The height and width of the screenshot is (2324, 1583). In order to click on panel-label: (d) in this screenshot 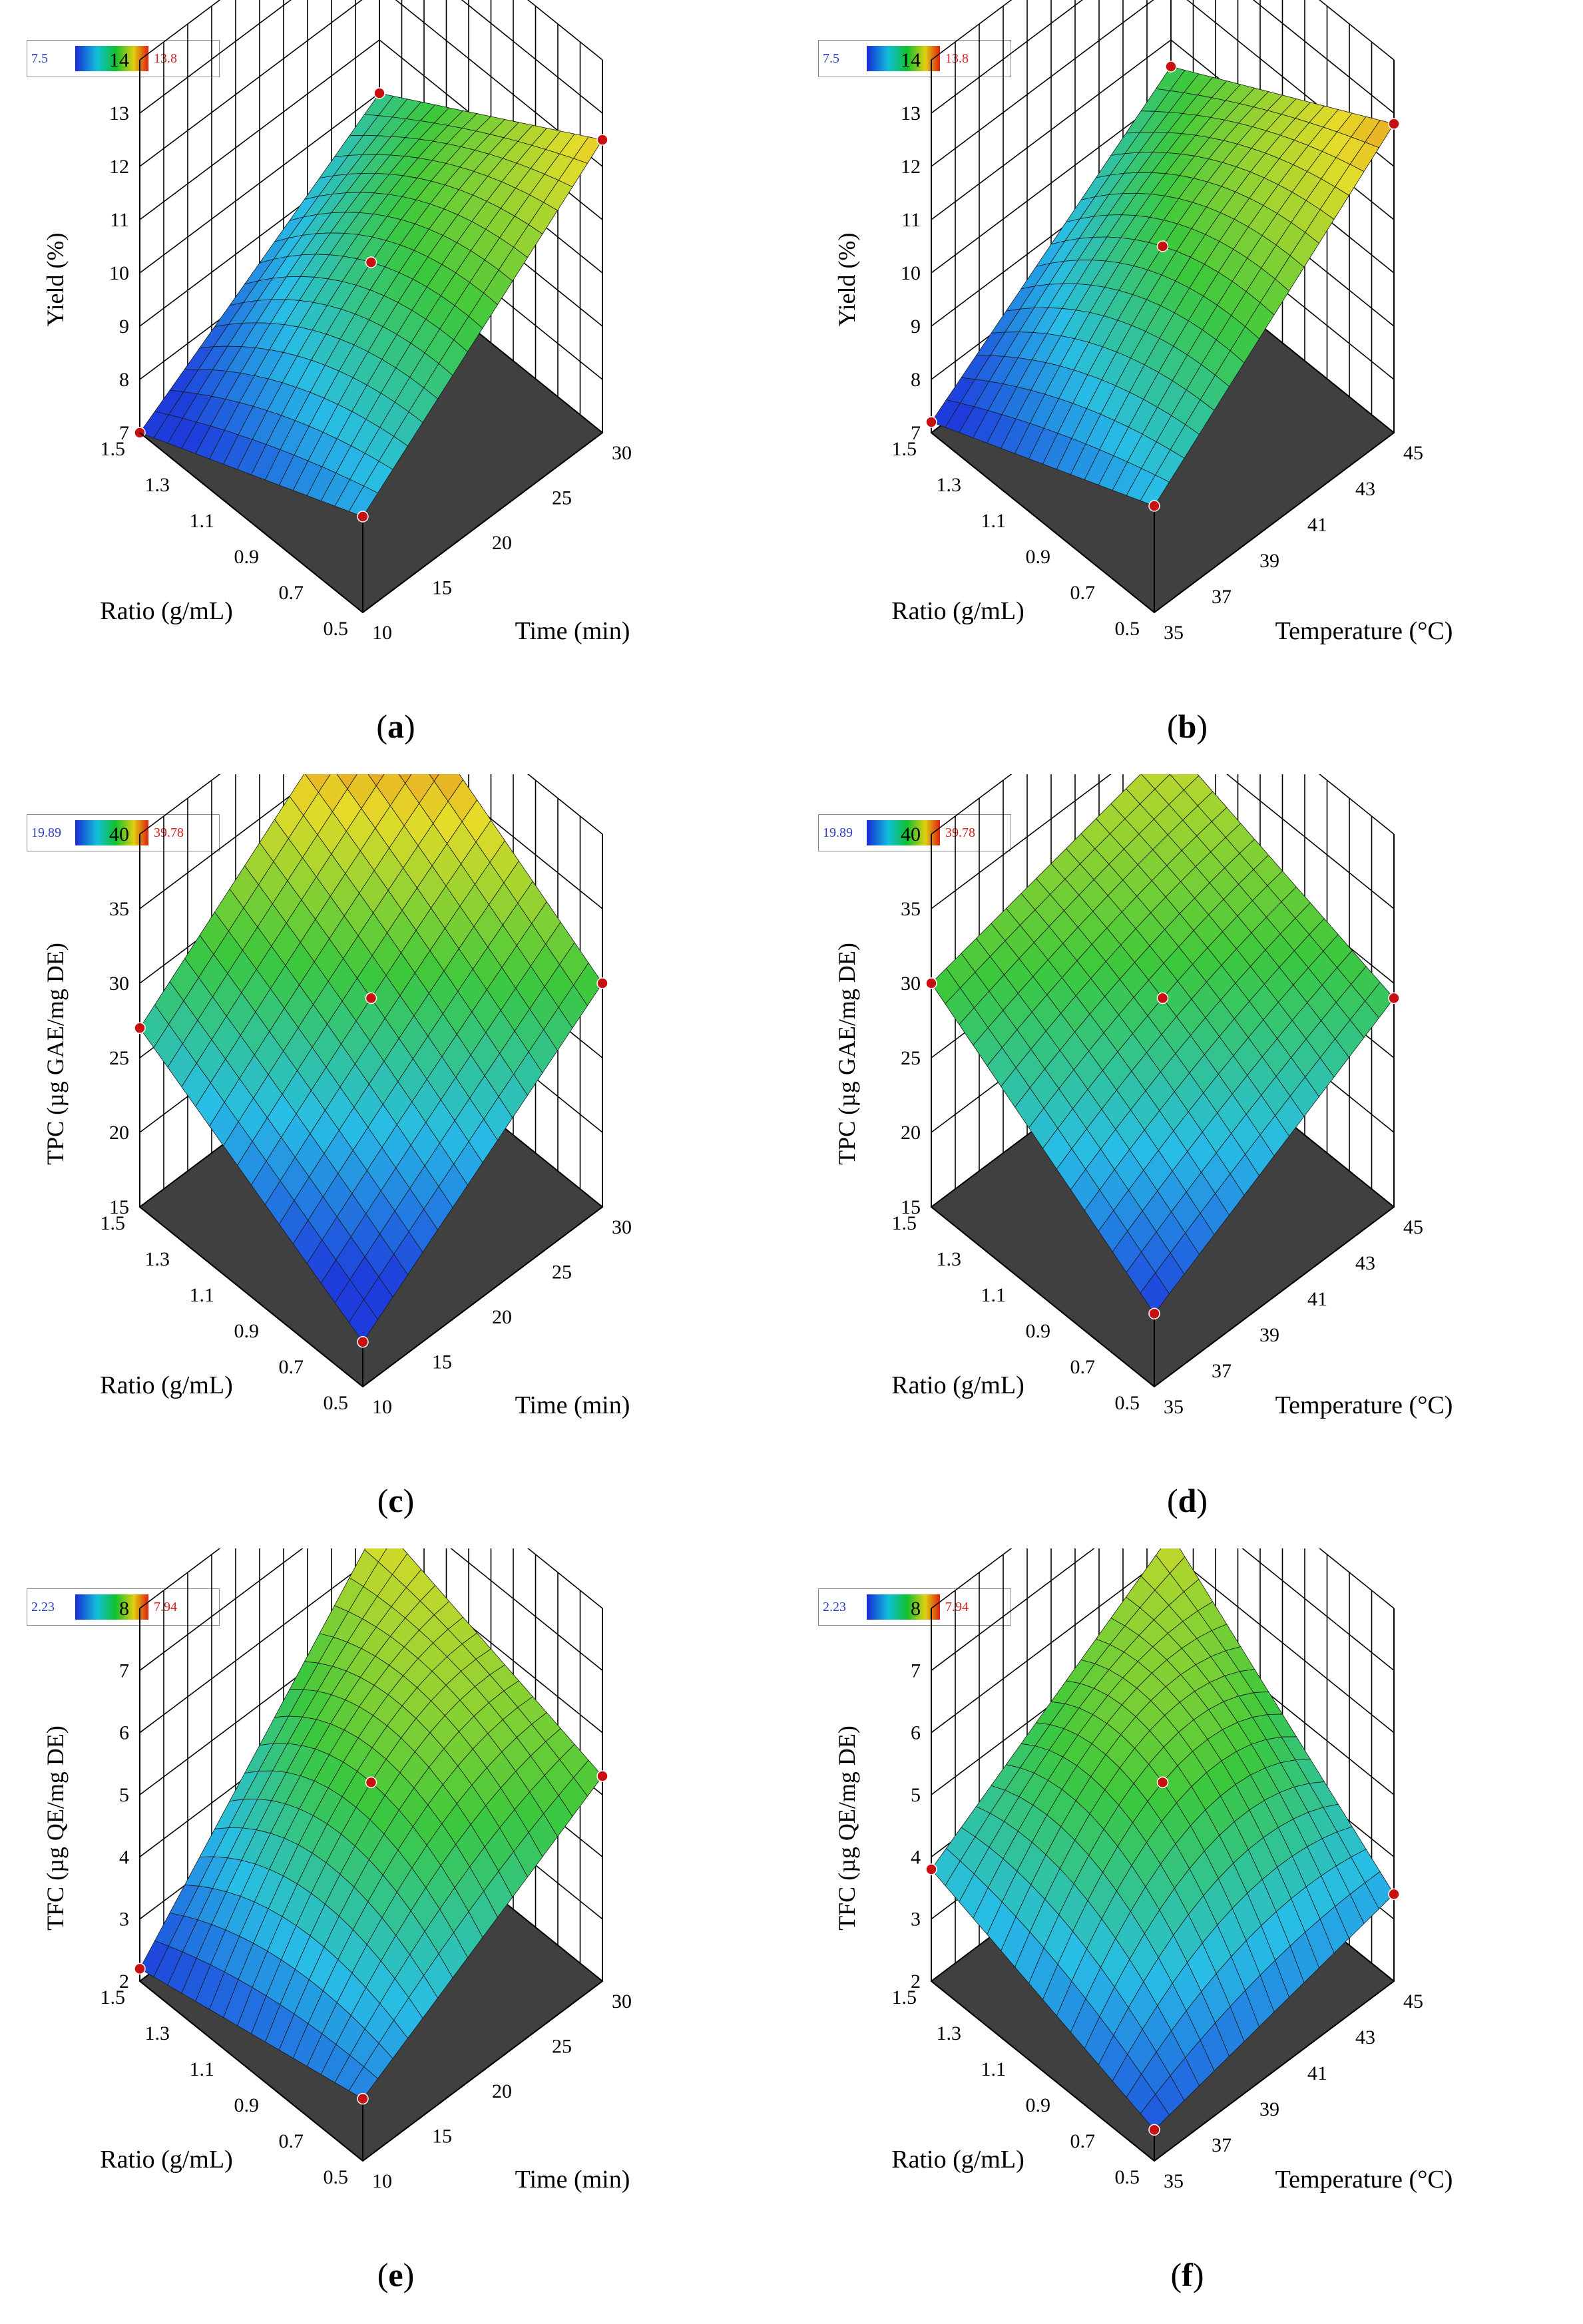, I will do `click(1187, 1500)`.